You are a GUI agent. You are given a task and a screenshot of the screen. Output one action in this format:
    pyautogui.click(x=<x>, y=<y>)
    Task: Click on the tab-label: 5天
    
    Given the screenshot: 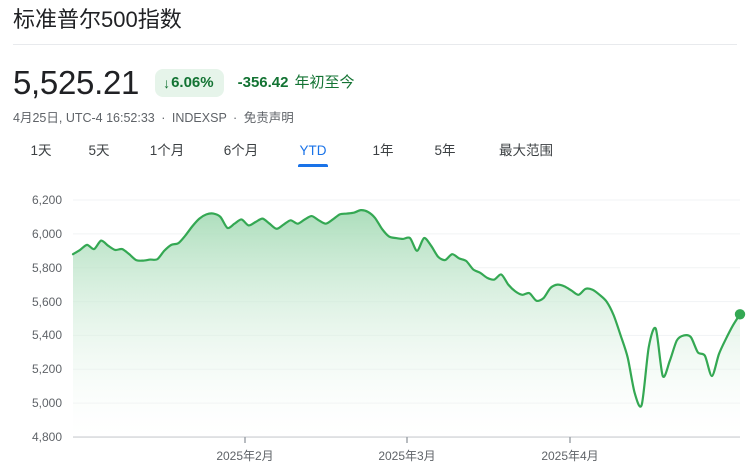 What is the action you would take?
    pyautogui.click(x=99, y=150)
    